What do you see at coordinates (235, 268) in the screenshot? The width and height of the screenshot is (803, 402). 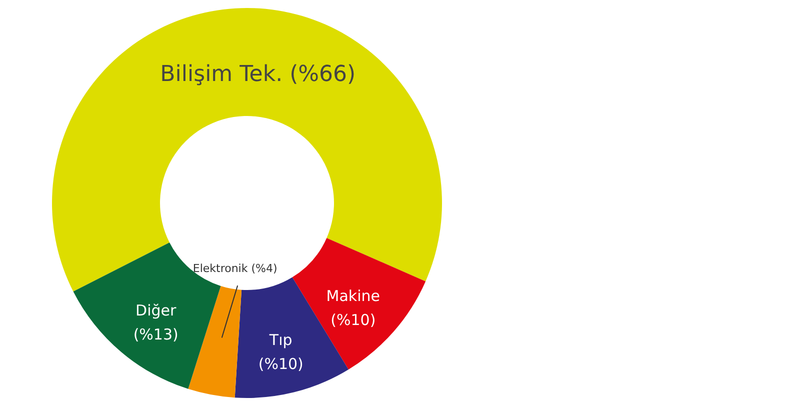 I see `slice-label: Elektronik (%4)` at bounding box center [235, 268].